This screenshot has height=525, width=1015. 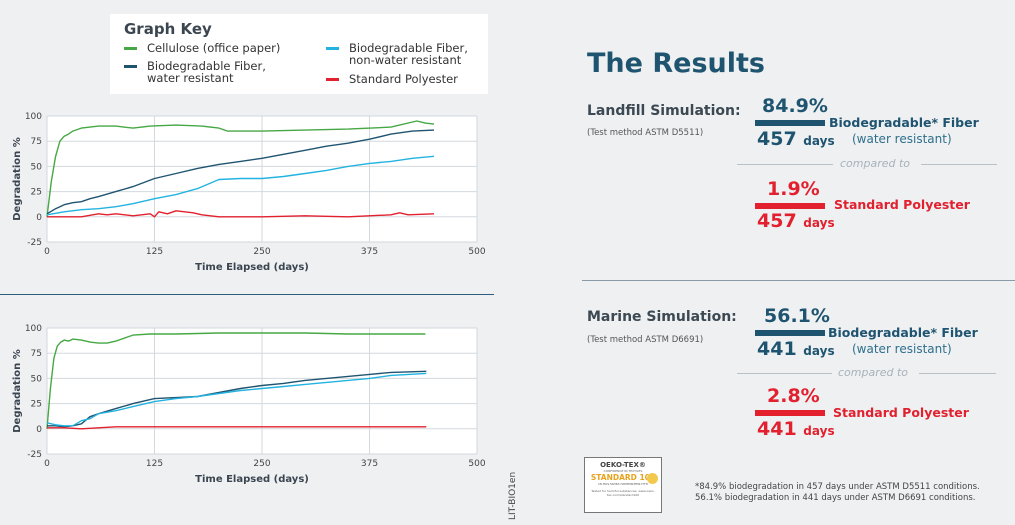 I want to click on oeko-seal-icon, so click(x=652, y=478).